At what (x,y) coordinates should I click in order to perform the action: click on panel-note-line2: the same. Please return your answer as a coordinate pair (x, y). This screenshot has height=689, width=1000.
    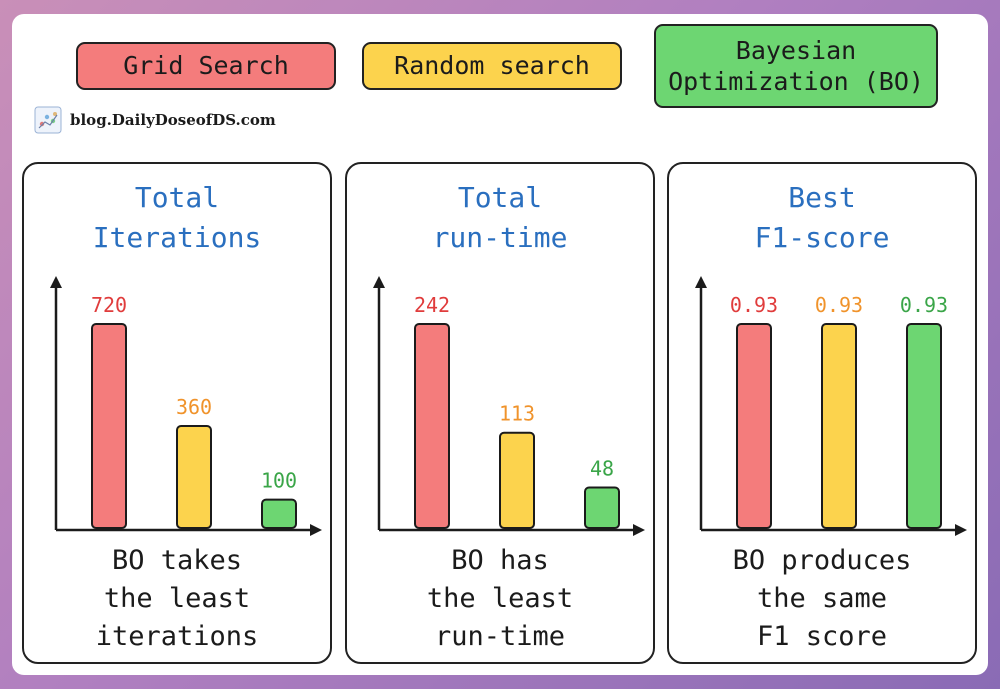
    Looking at the image, I should click on (822, 598).